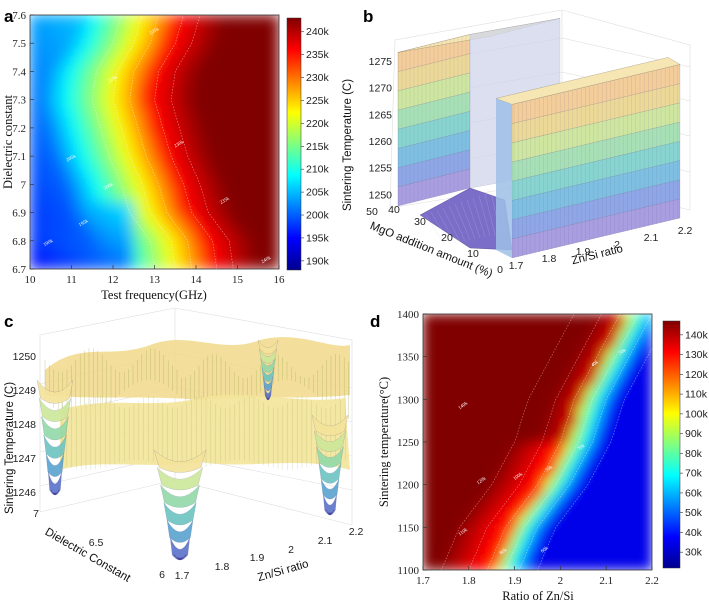 The image size is (709, 606). I want to click on surface-b-ridge-side, so click(504, 178).